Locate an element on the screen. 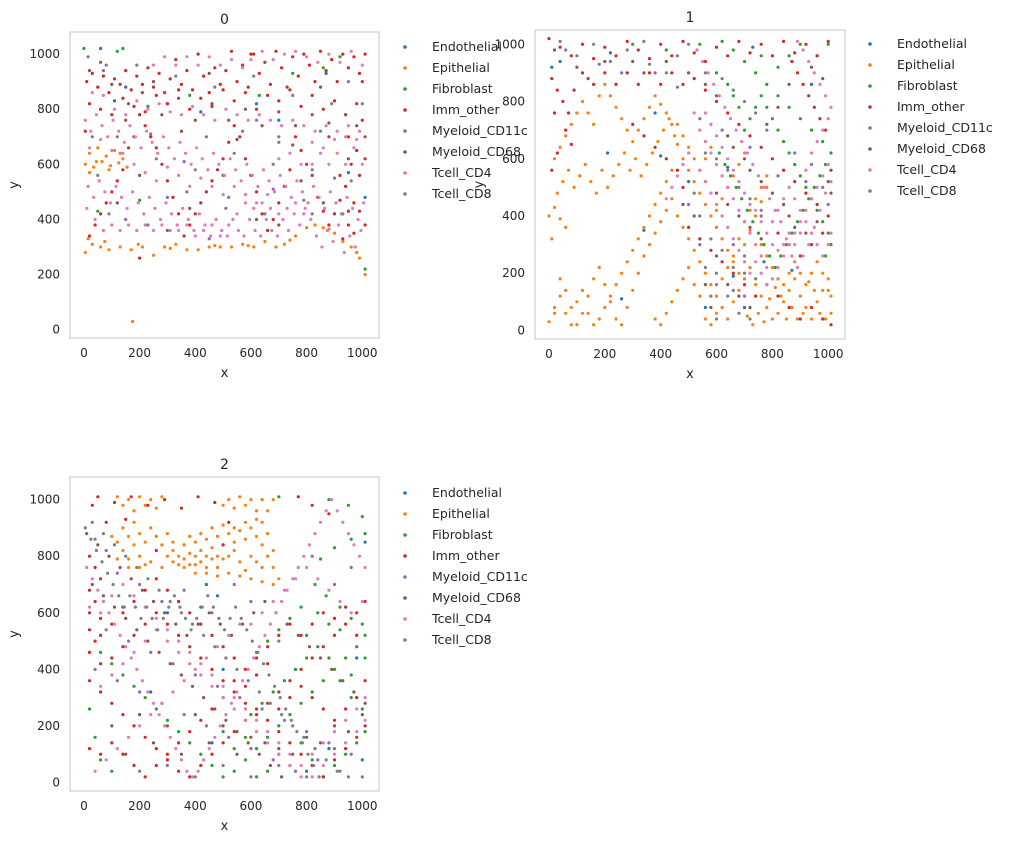  legend-marker is located at coordinates (405, 640).